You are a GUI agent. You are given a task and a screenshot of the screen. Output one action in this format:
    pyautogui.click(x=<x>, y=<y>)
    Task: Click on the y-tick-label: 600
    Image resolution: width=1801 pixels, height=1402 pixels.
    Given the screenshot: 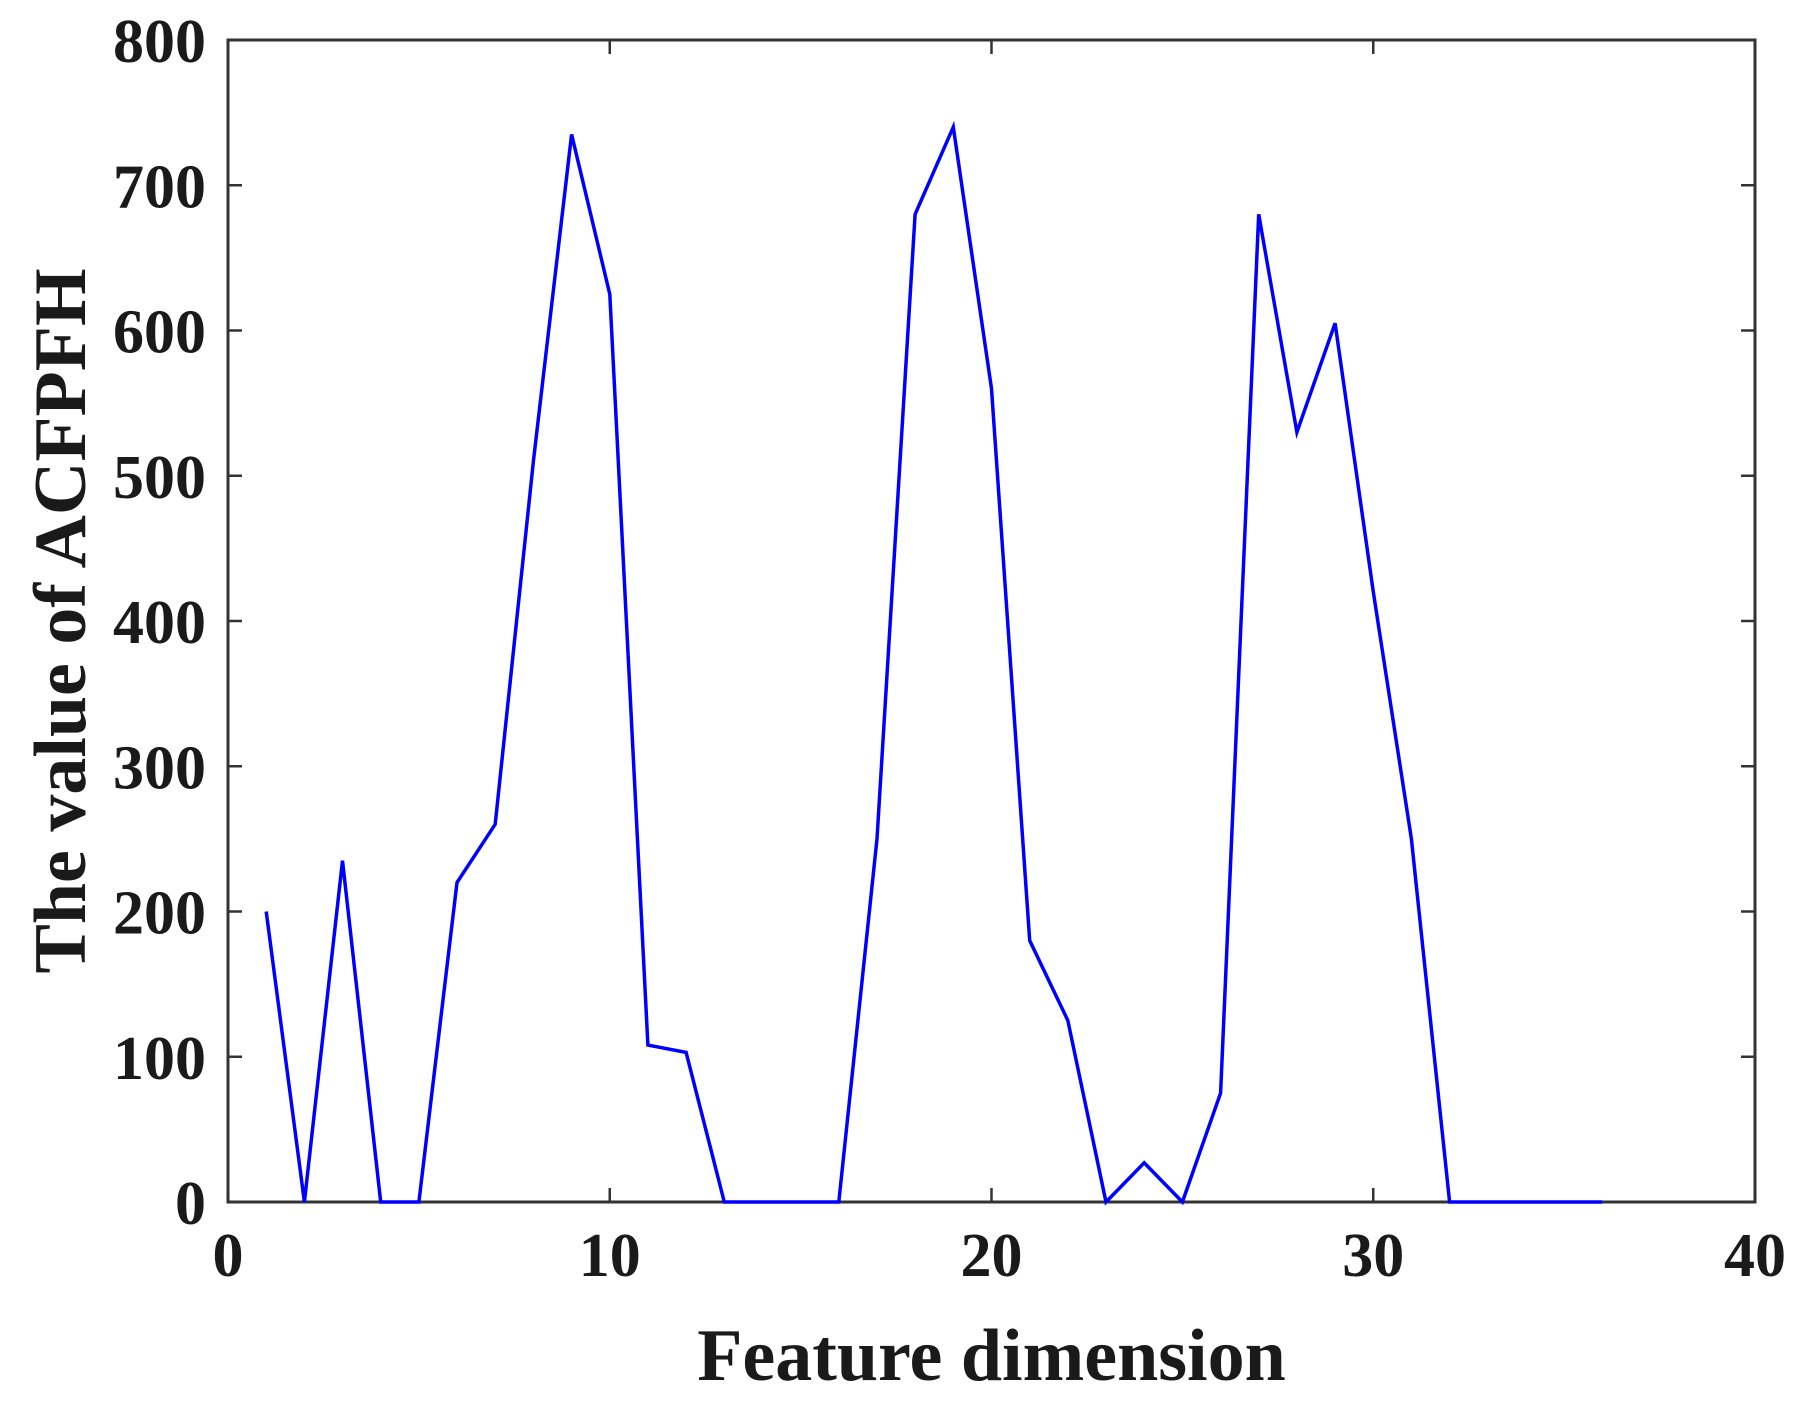 What is the action you would take?
    pyautogui.click(x=159, y=333)
    